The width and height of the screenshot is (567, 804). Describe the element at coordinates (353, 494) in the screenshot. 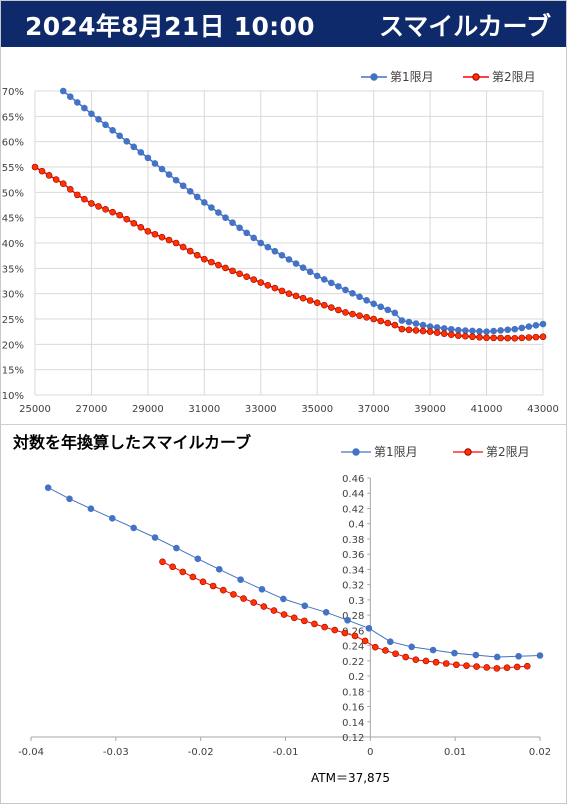

I see `y-tick-label: 0.44` at that location.